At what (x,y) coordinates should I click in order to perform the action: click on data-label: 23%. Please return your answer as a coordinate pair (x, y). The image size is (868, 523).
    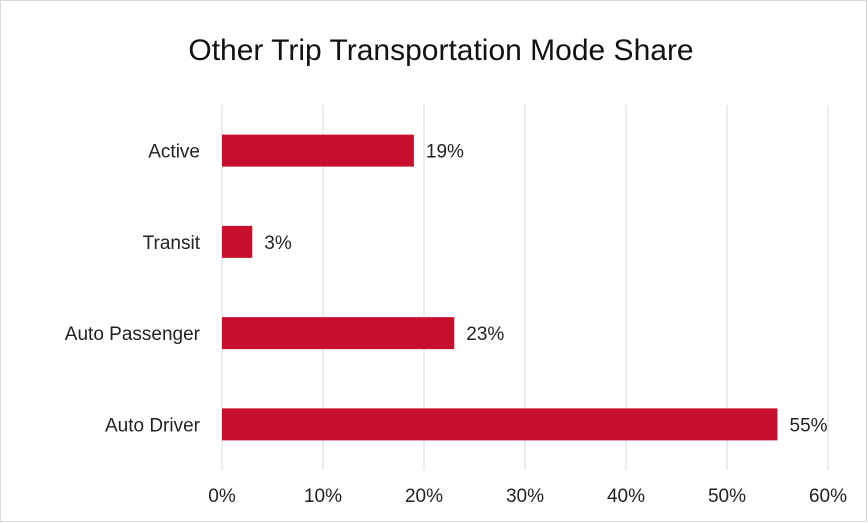
    Looking at the image, I should click on (485, 334).